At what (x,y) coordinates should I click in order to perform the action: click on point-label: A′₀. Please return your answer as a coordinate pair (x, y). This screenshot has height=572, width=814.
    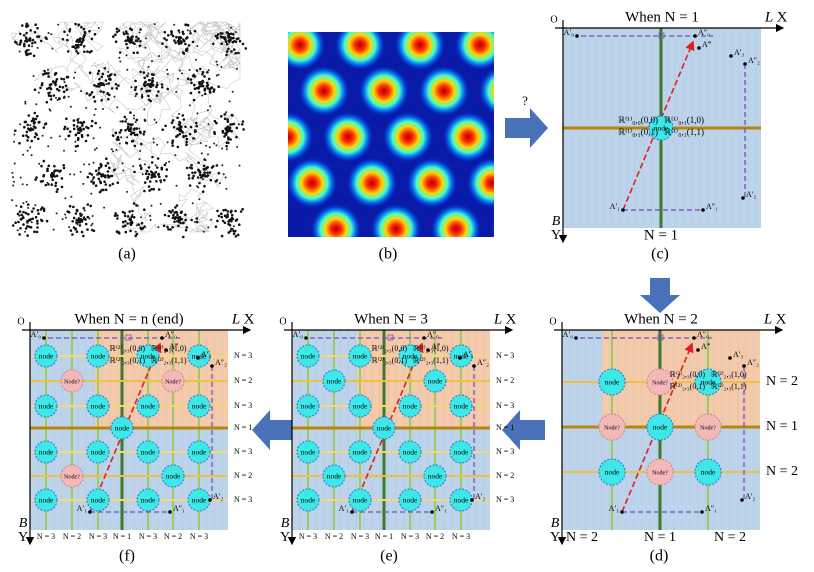
    Looking at the image, I should click on (36, 334).